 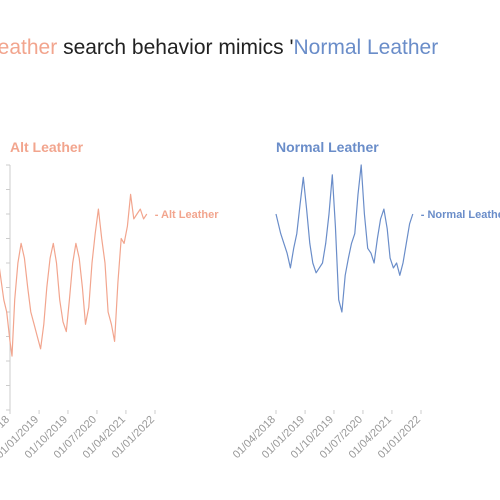 What do you see at coordinates (366, 47) in the screenshot?
I see `title-normal-leather: Normal Leather` at bounding box center [366, 47].